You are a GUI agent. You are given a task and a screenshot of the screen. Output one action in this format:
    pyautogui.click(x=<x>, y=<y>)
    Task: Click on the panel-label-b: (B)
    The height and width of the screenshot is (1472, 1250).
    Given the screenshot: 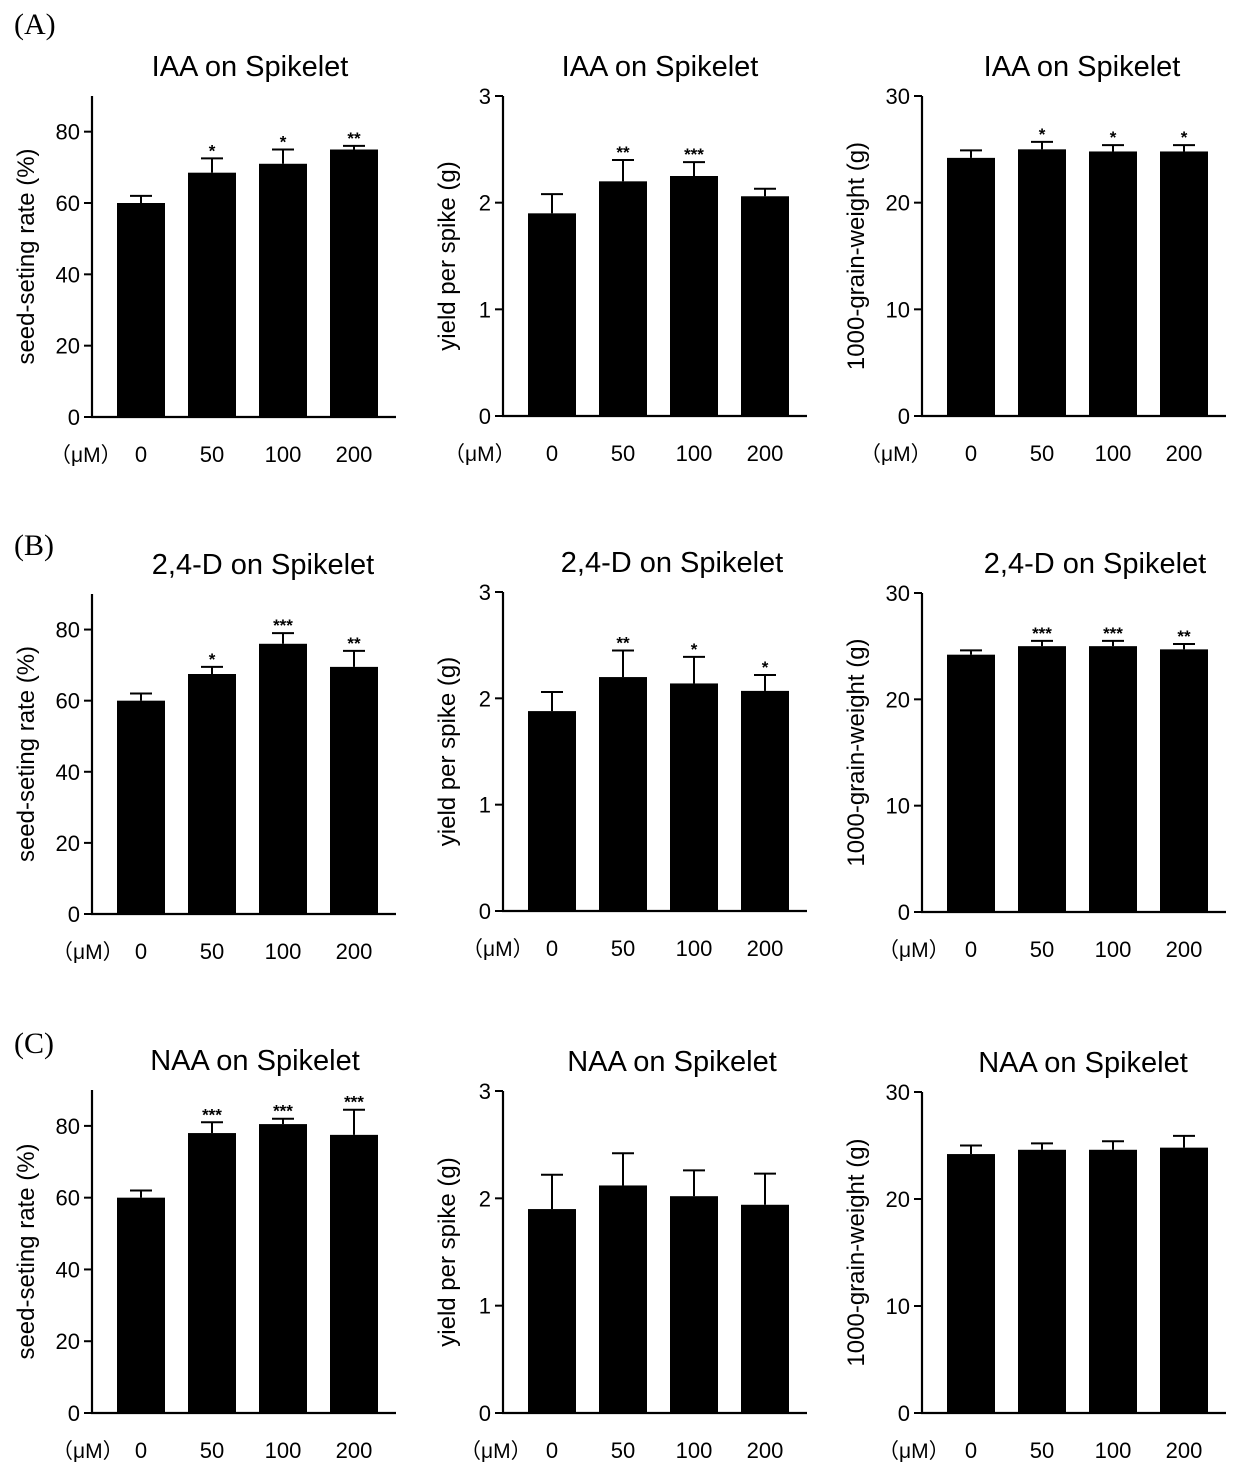 What is the action you would take?
    pyautogui.click(x=34, y=545)
    